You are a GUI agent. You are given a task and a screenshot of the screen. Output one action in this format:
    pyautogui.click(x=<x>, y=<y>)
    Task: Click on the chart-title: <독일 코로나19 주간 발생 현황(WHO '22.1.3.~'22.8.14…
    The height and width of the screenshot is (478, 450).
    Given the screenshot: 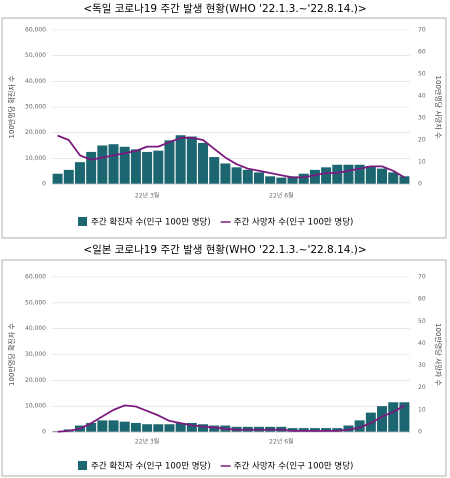 What is the action you would take?
    pyautogui.click(x=224, y=8)
    